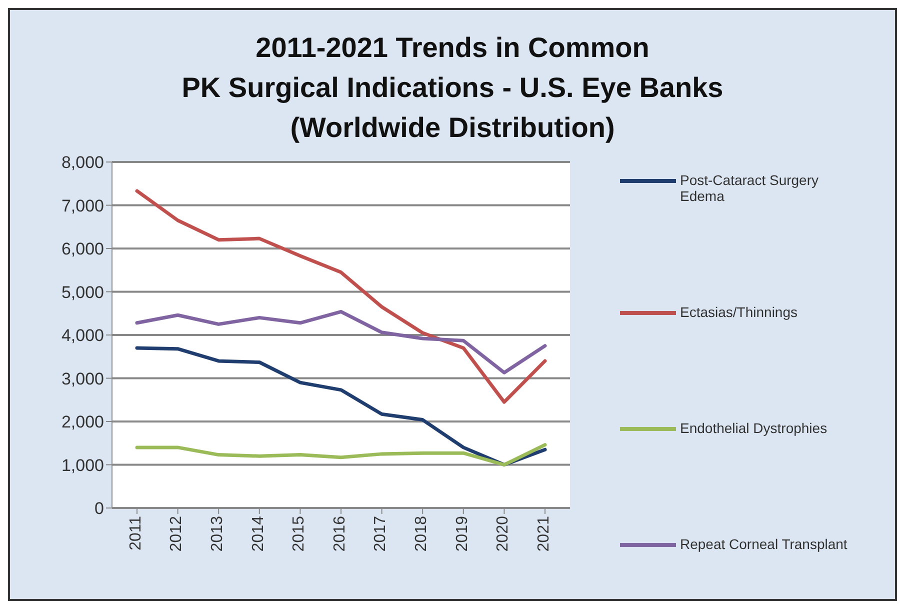 This screenshot has height=609, width=907. Describe the element at coordinates (135, 533) in the screenshot. I see `x-tick-label: 2011` at that location.